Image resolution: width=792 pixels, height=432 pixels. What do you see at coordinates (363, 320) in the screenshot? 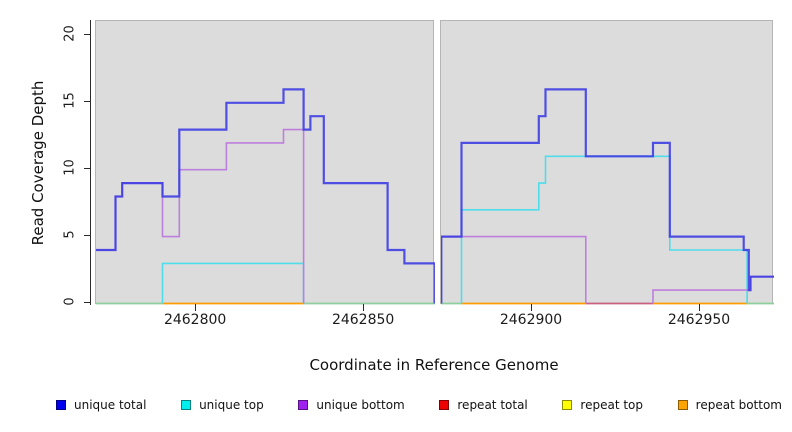
I see `x-tick-label: 2462850` at bounding box center [363, 320].